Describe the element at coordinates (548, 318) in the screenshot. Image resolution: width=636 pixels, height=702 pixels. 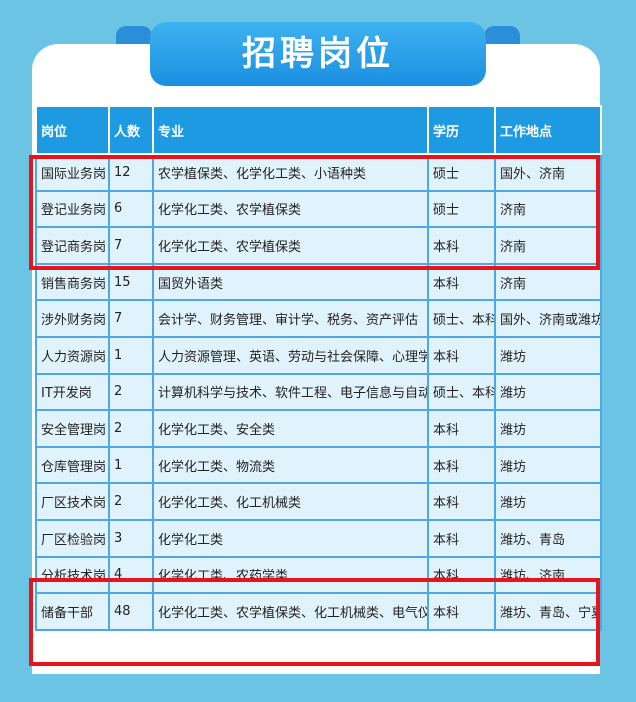
I see `table-cell: 国外、济南或潍坊` at that location.